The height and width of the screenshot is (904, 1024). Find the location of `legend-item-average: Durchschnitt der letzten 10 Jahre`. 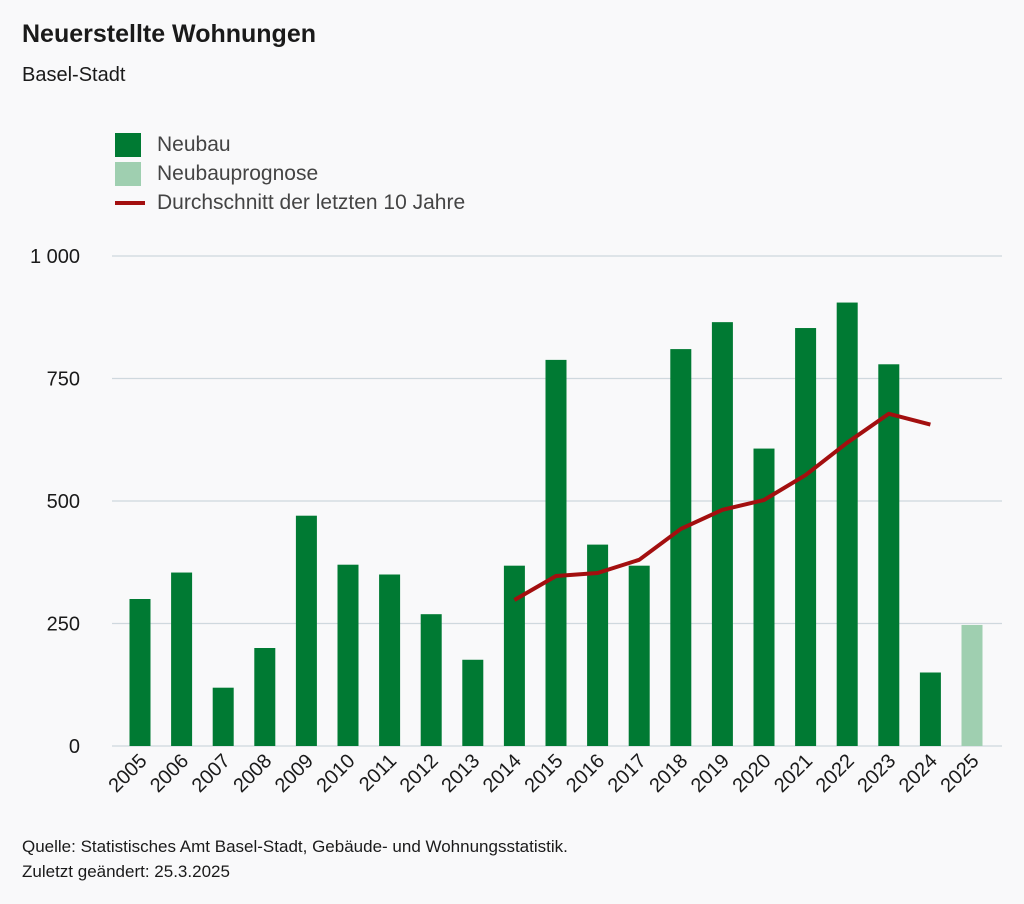

legend-item-average: Durchschnitt der letzten 10 Jahre is located at coordinates (290, 202).